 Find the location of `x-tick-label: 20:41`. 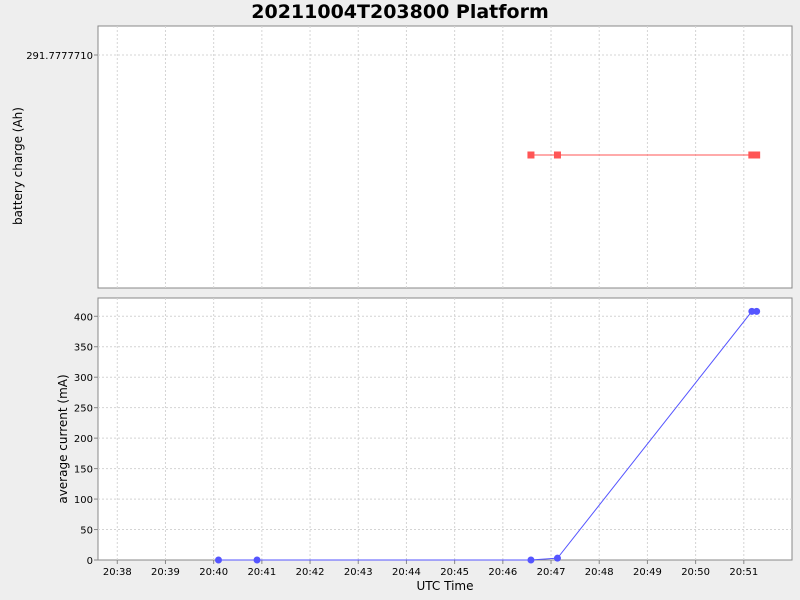

x-tick-label: 20:41 is located at coordinates (261, 572).